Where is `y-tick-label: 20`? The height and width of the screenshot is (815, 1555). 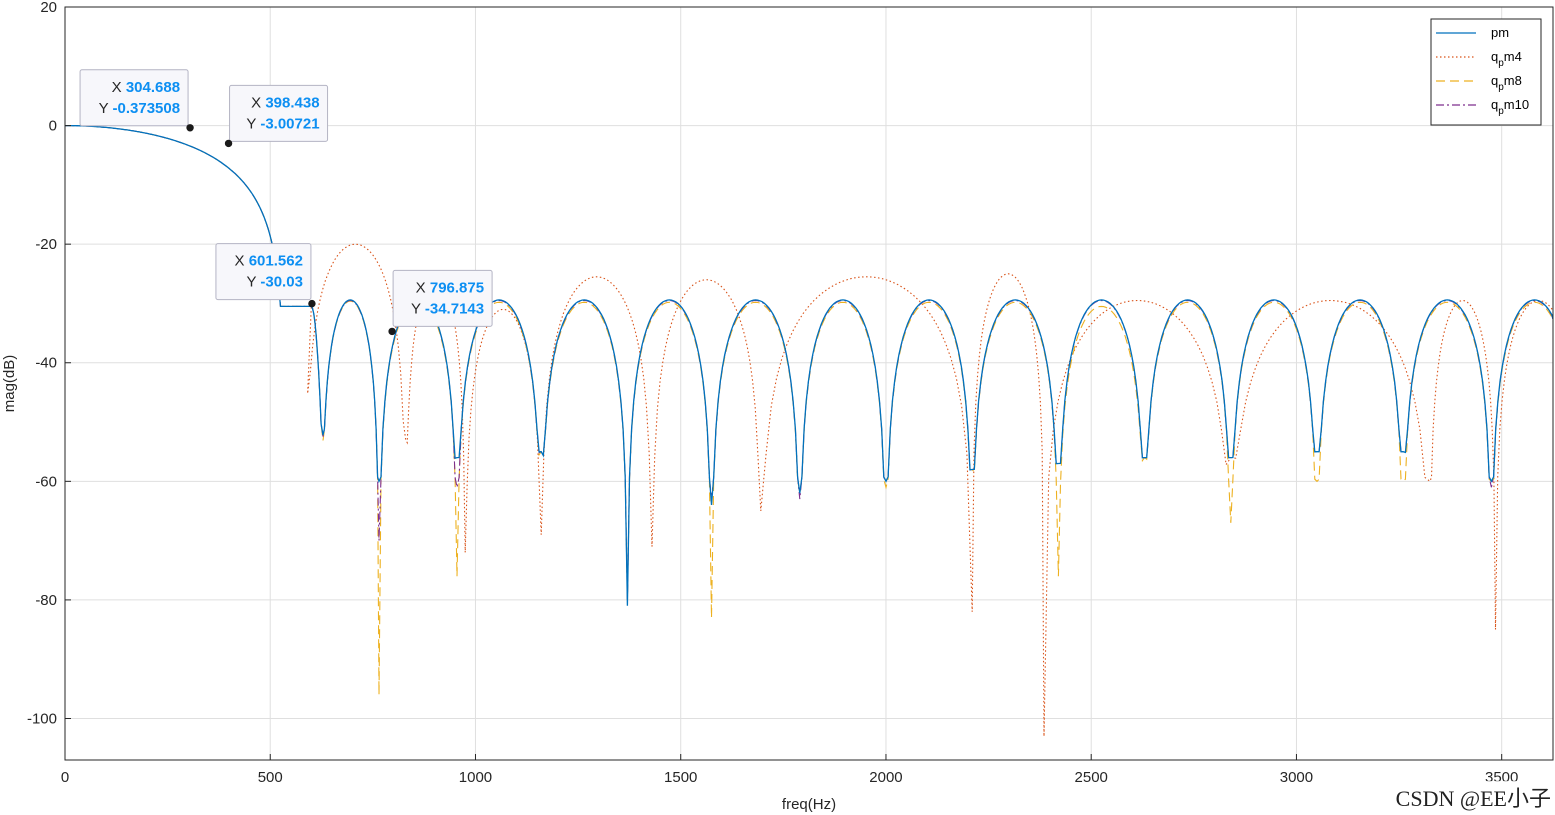
y-tick-label: 20 is located at coordinates (48, 8).